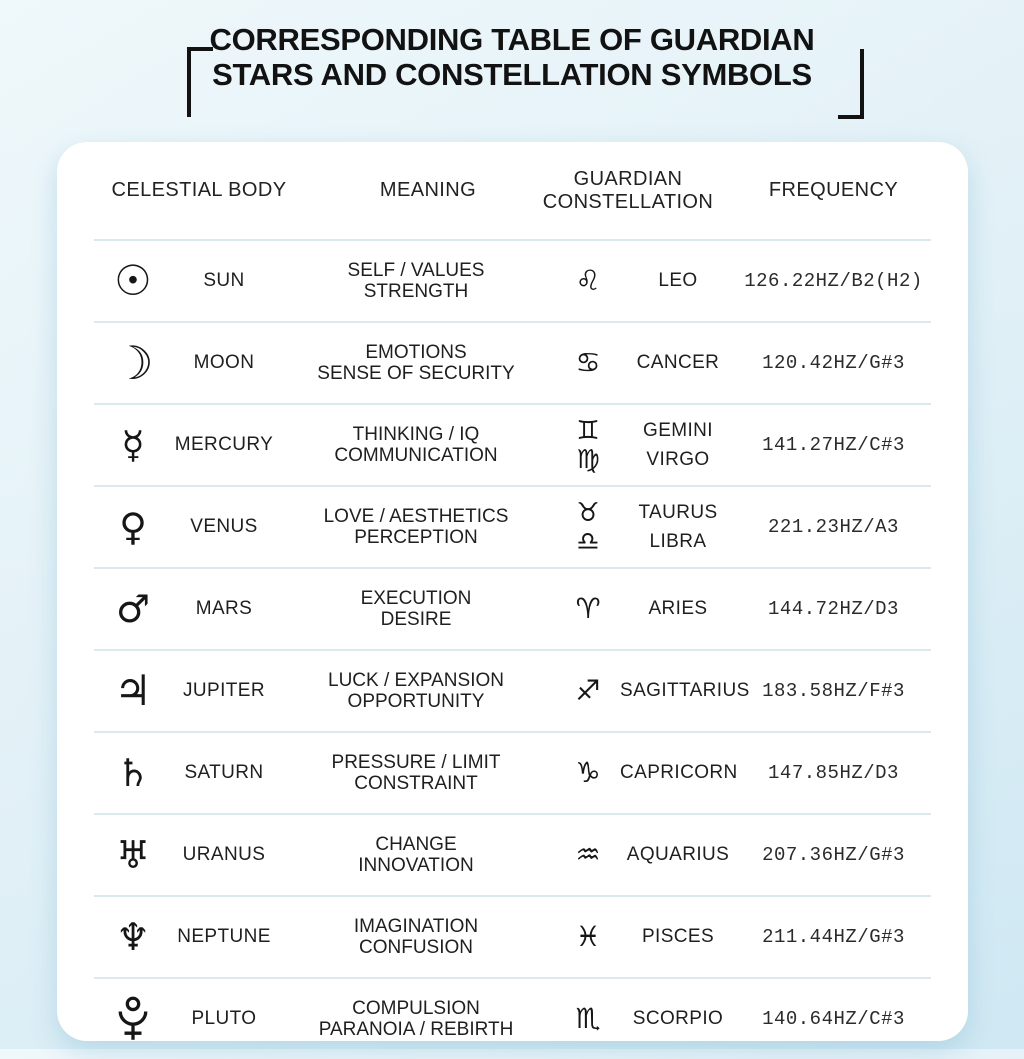 Image resolution: width=1024 pixels, height=1059 pixels. I want to click on saturn-icon: ♄, so click(133, 773).